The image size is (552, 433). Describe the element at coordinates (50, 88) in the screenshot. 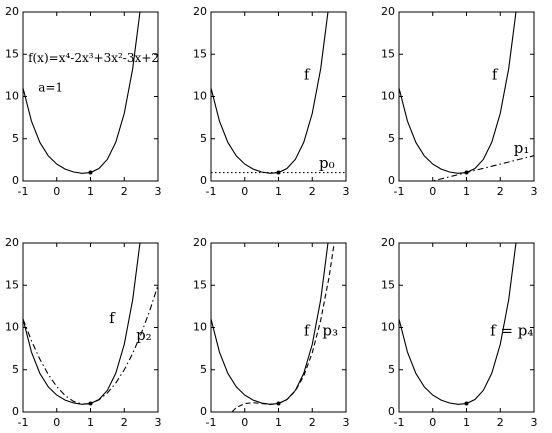

I see `annotation: a=1` at that location.